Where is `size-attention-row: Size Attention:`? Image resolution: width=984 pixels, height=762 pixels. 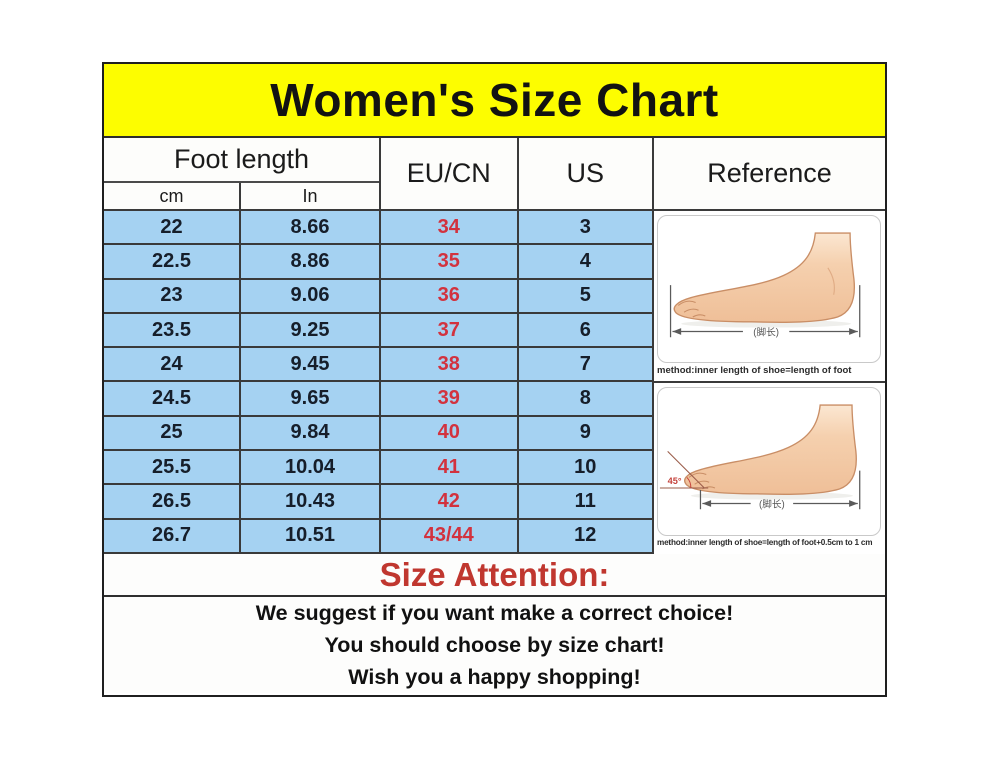 size-attention-row: Size Attention: is located at coordinates (494, 575).